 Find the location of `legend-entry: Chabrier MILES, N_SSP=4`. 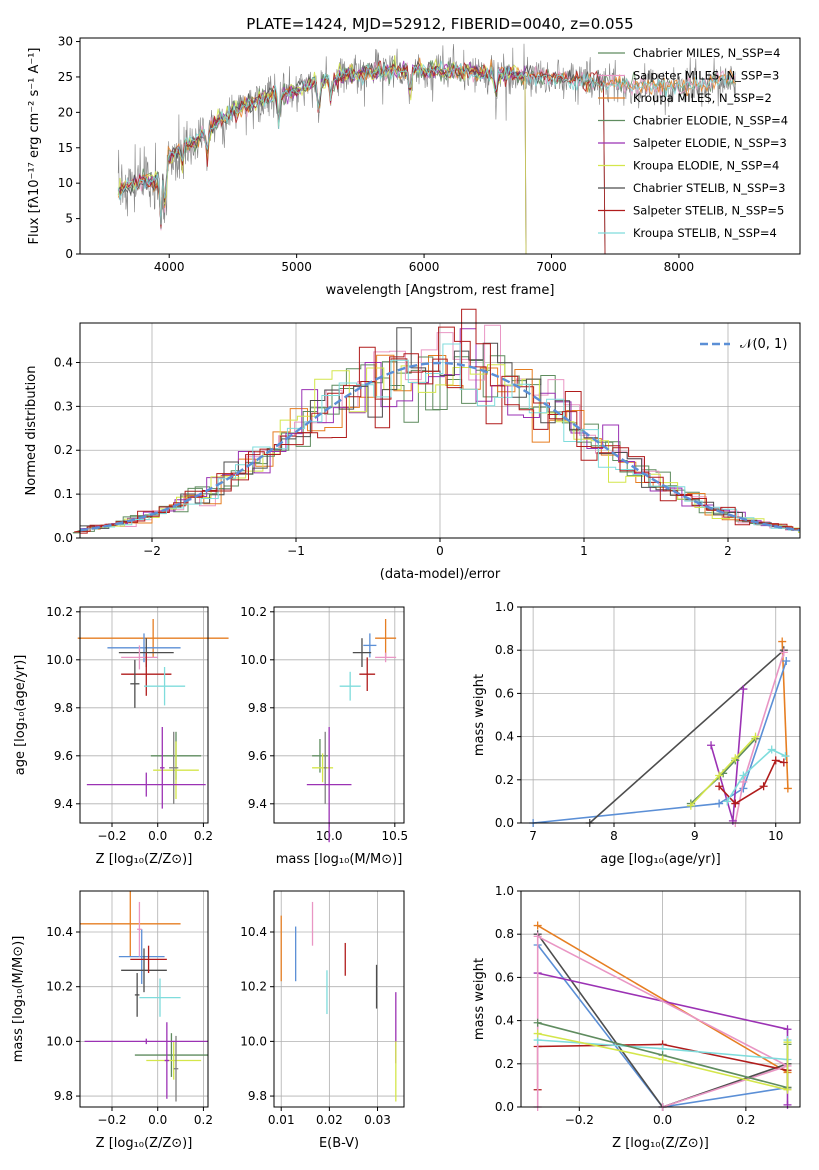

legend-entry: Chabrier MILES, N_SSP=4 is located at coordinates (706, 53).